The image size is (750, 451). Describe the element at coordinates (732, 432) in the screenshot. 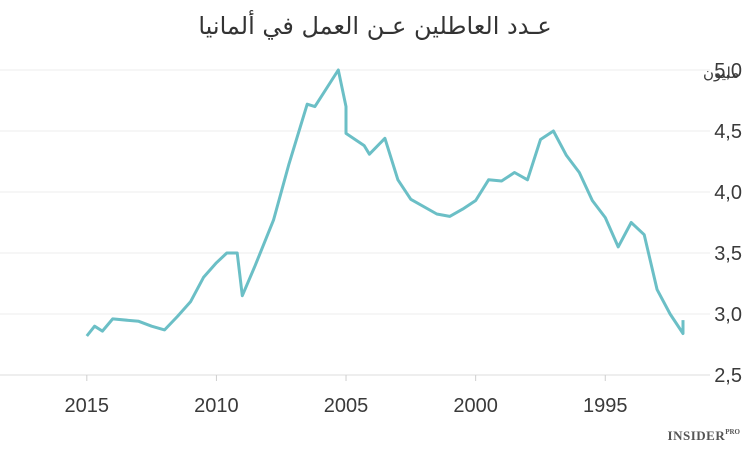

I see `brand-suffix: PRO` at that location.